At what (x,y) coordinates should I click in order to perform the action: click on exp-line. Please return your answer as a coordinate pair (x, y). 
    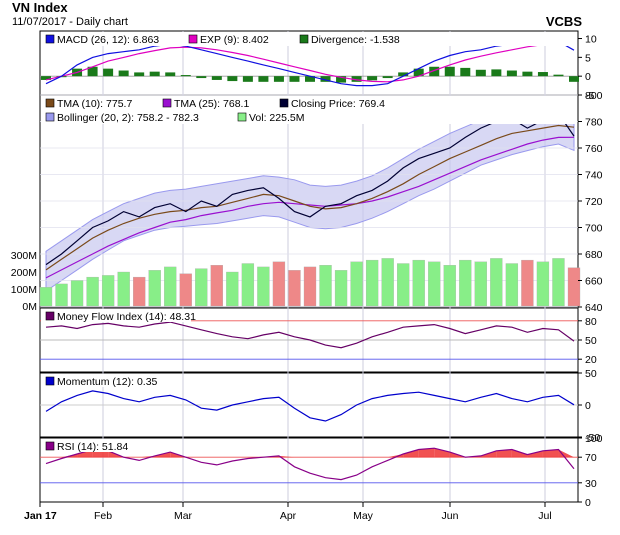
    Looking at the image, I should click on (310, 62).